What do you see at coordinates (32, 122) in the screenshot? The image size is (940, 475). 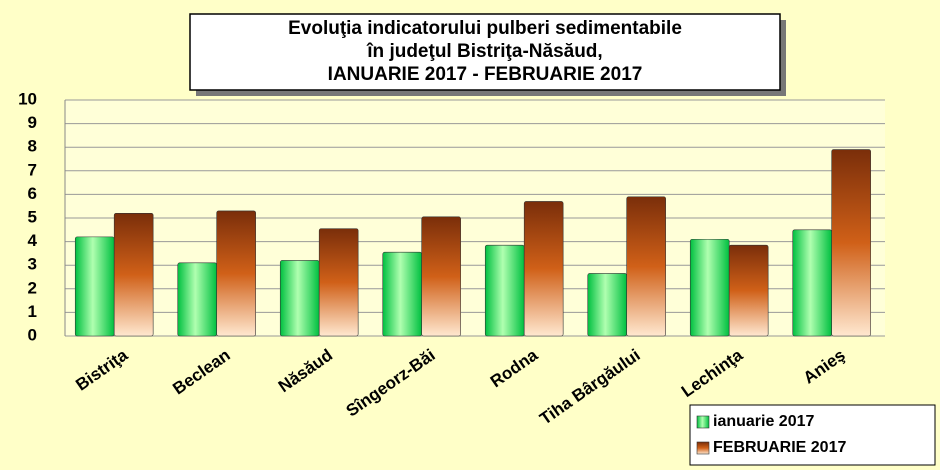 I see `y-tick-label: 9` at bounding box center [32, 122].